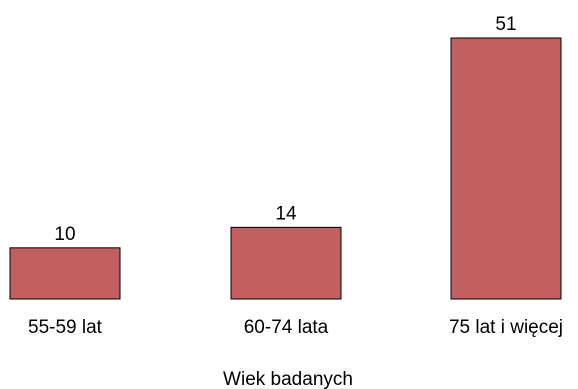  I want to click on data-label-1: 10, so click(64, 234).